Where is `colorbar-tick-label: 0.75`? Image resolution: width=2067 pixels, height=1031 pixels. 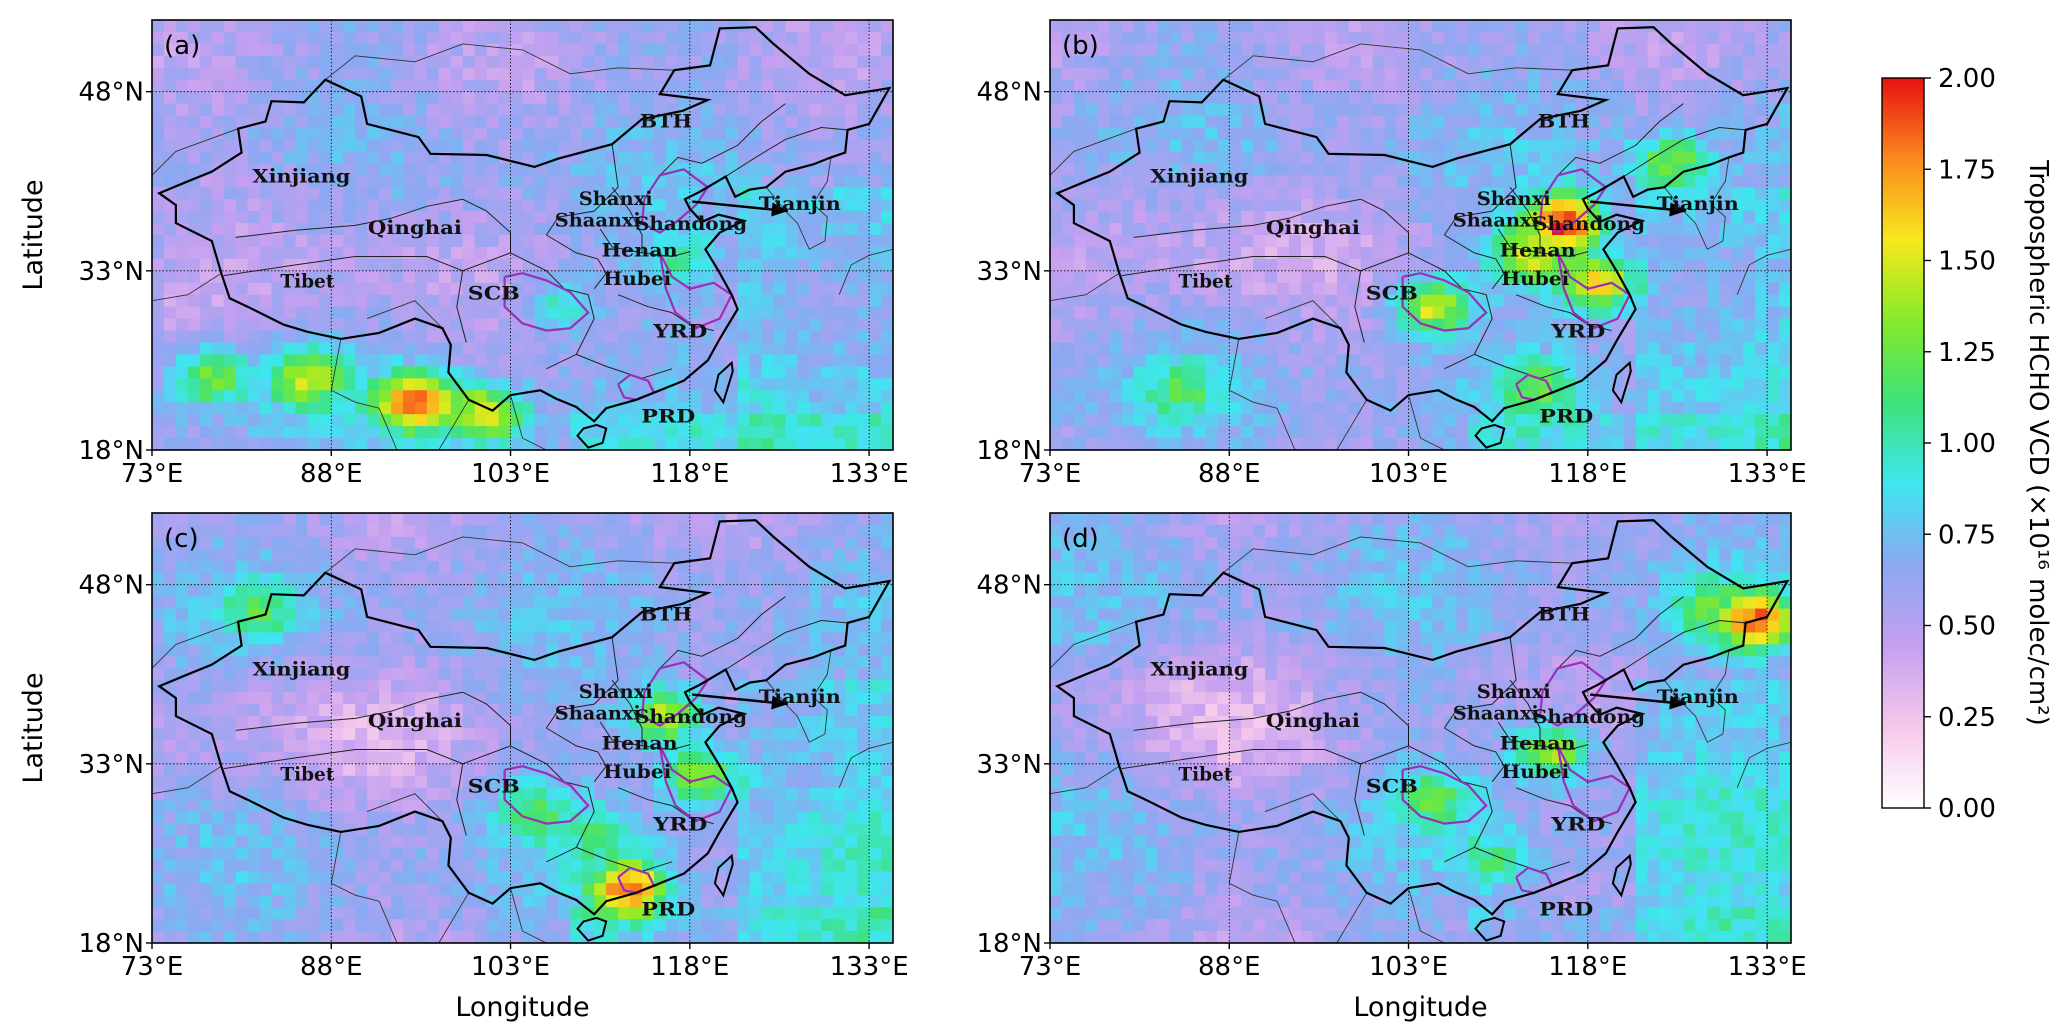
colorbar-tick-label: 0.75 is located at coordinates (1967, 535).